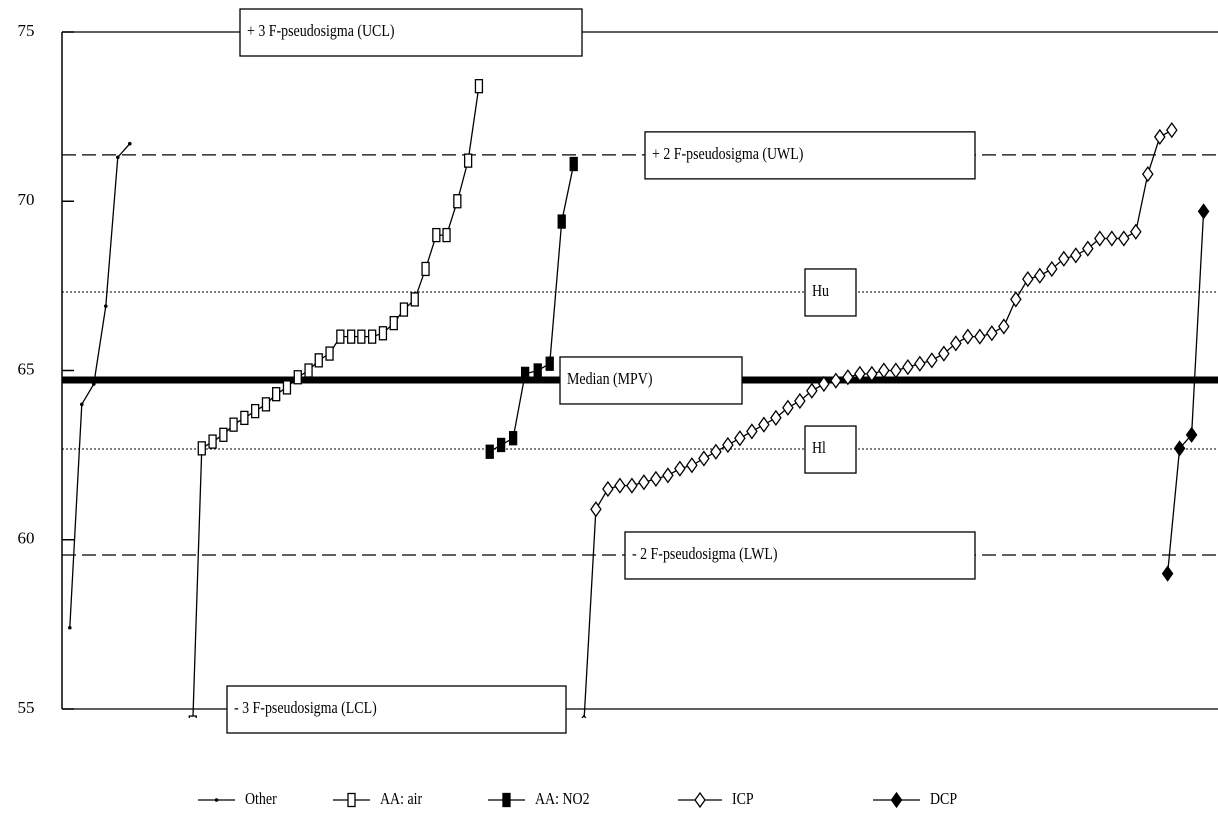  Describe the element at coordinates (743, 799) in the screenshot. I see `legend-label: ICP` at that location.